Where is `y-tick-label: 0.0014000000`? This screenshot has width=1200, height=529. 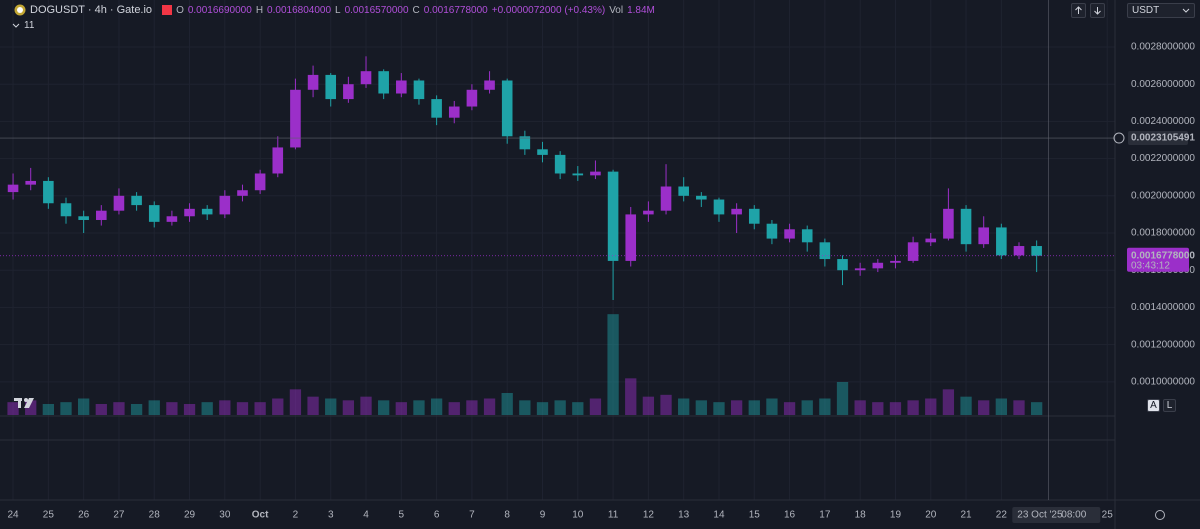
y-tick-label: 0.0014000000 is located at coordinates (1163, 307).